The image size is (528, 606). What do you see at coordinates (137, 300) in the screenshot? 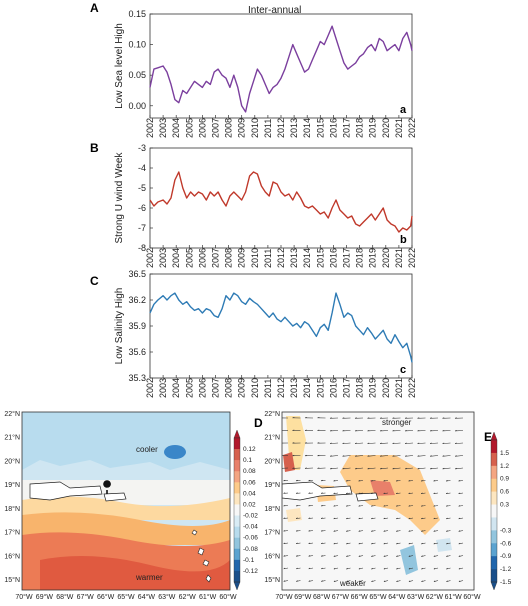
I see `y-tick-label: 36.2` at bounding box center [137, 300].